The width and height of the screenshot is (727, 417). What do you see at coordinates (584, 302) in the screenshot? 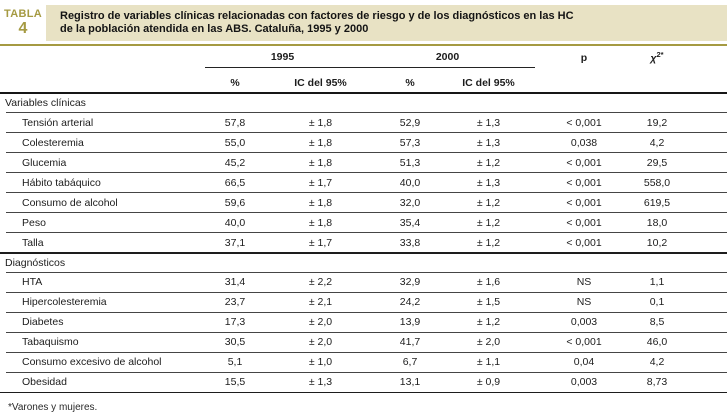
I see `p-value: NS` at bounding box center [584, 302].